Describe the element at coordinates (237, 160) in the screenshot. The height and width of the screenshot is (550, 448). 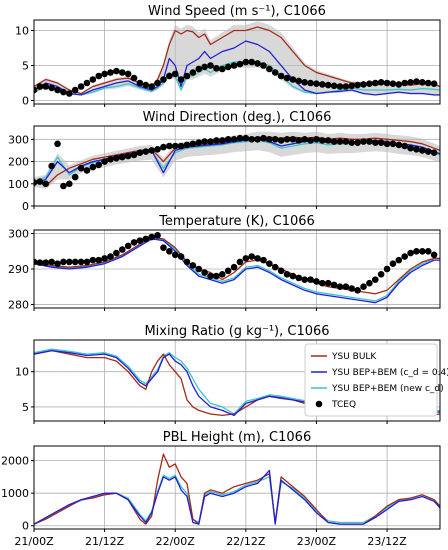
I see `spread-band` at that location.